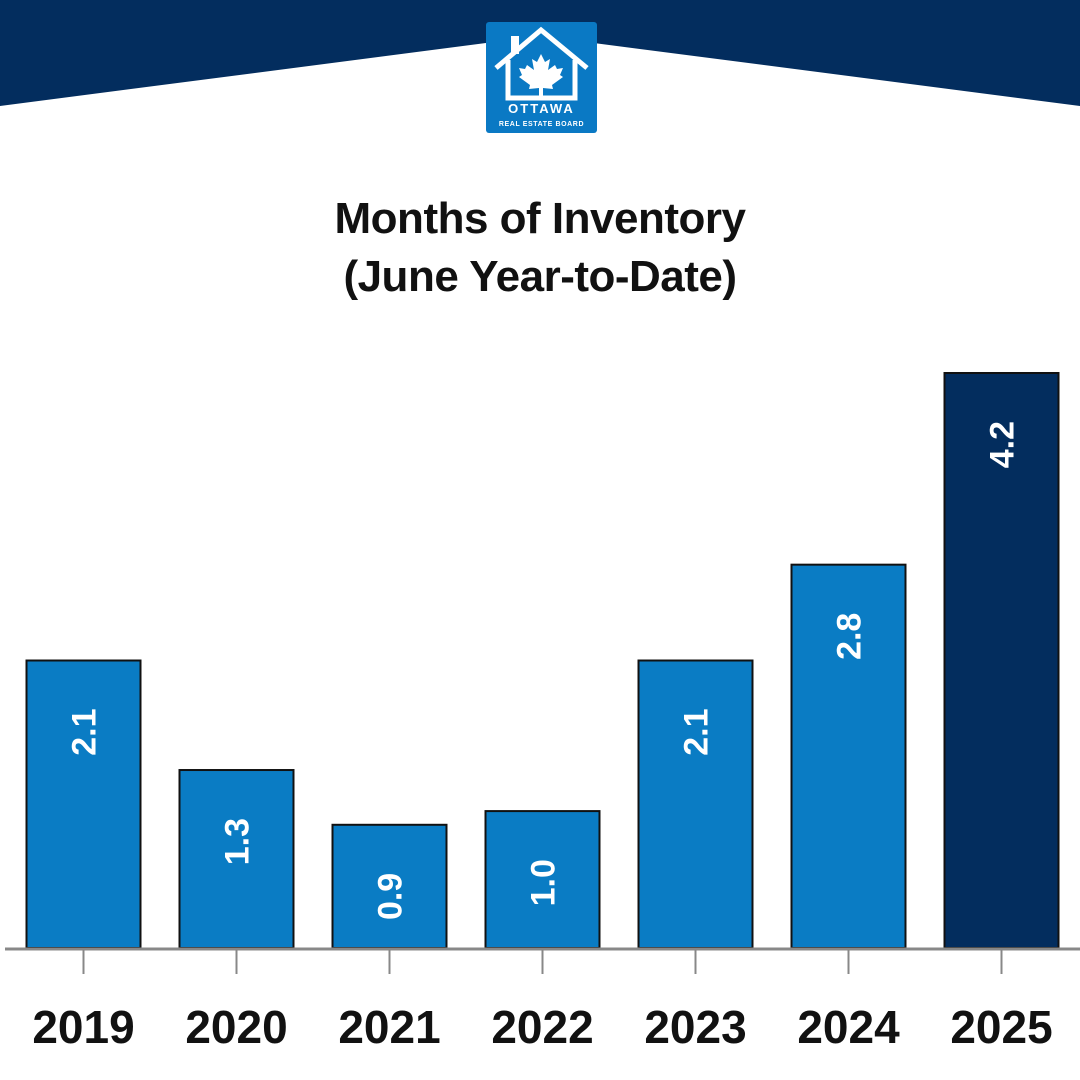 The width and height of the screenshot is (1080, 1080). I want to click on bar-value-label-2022: 1.0, so click(544, 882).